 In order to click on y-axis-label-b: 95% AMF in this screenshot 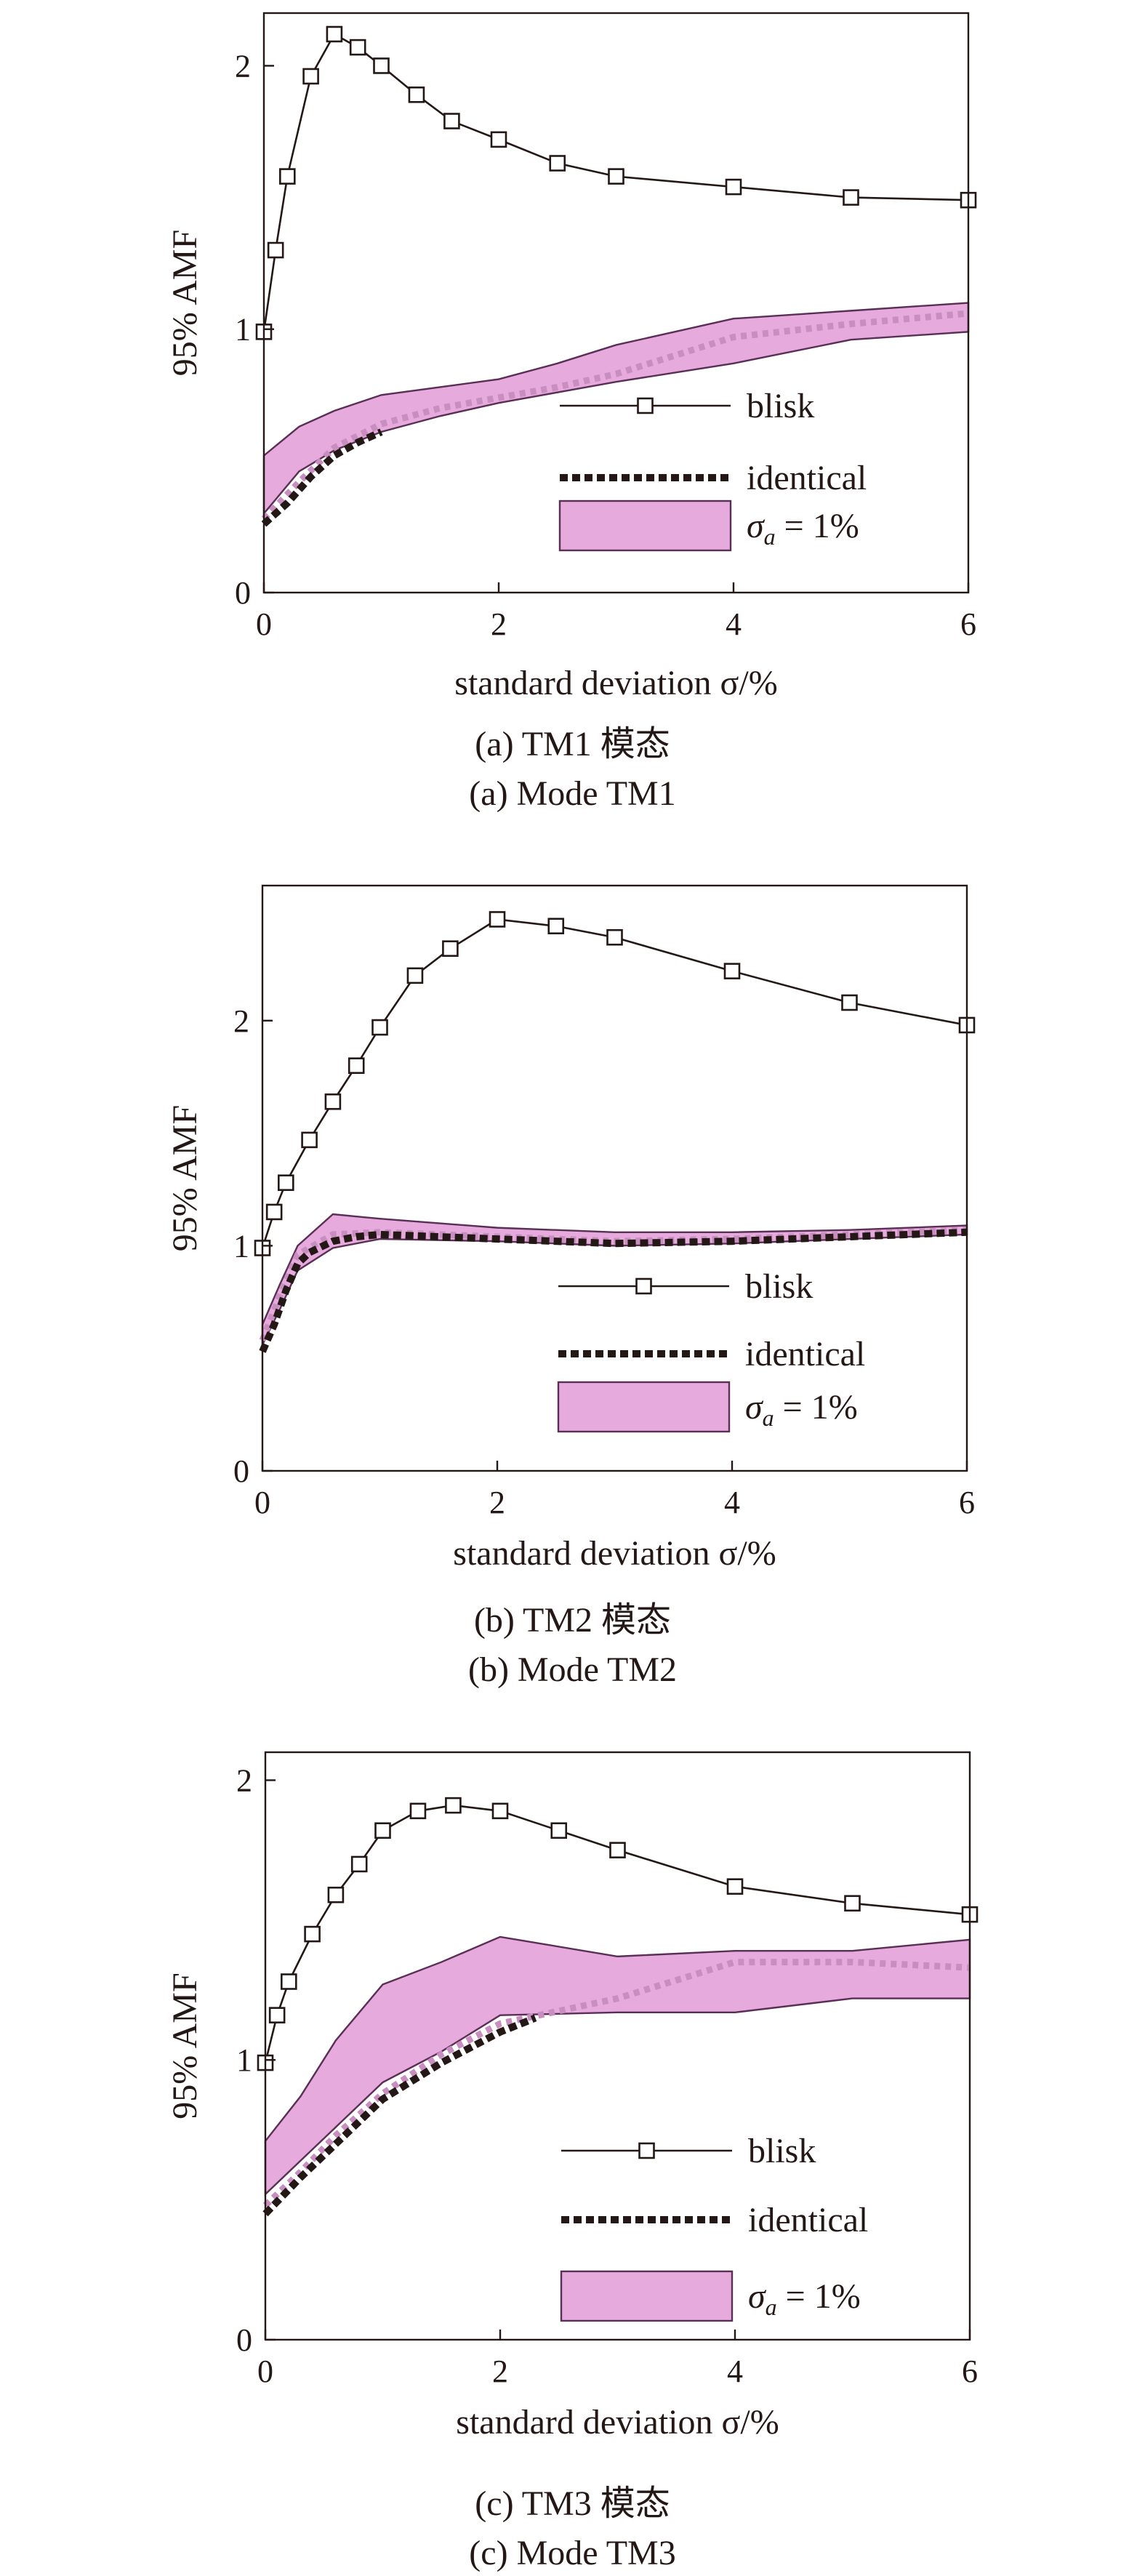, I will do `click(185, 1178)`.